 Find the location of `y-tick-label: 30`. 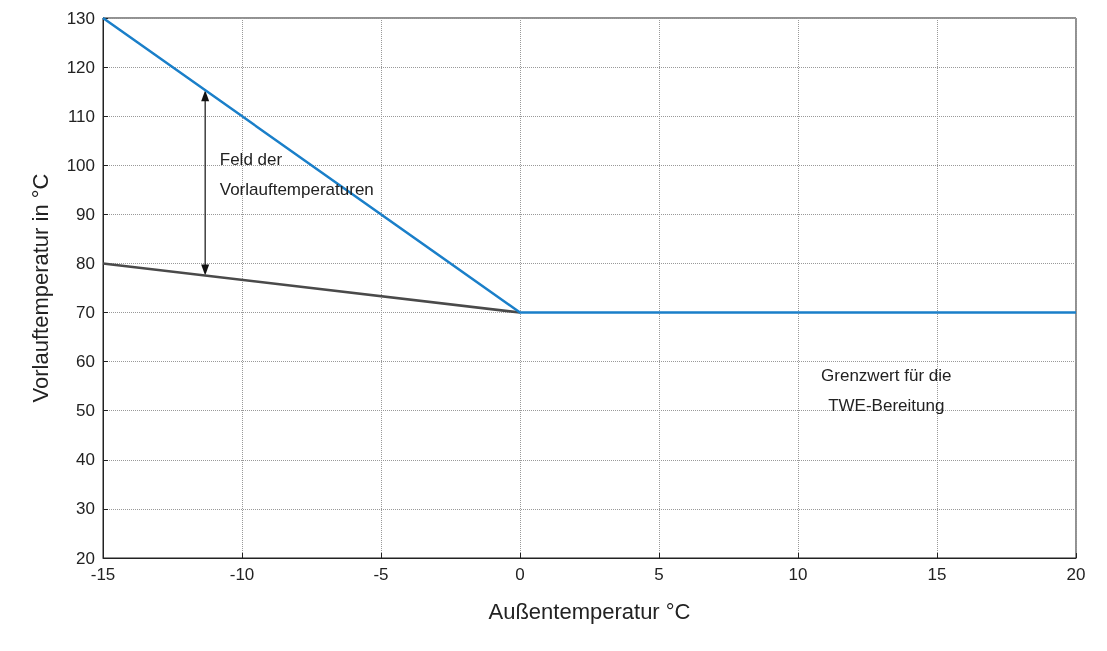

y-tick-label: 30 is located at coordinates (85, 509).